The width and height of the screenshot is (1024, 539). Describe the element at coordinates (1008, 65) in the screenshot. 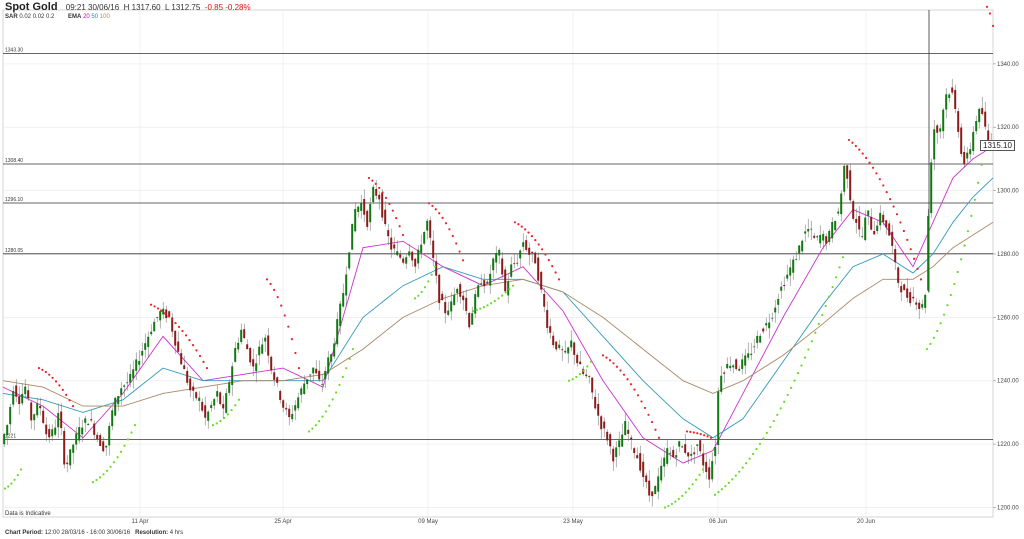

I see `y-tick-label: 1340.00` at that location.